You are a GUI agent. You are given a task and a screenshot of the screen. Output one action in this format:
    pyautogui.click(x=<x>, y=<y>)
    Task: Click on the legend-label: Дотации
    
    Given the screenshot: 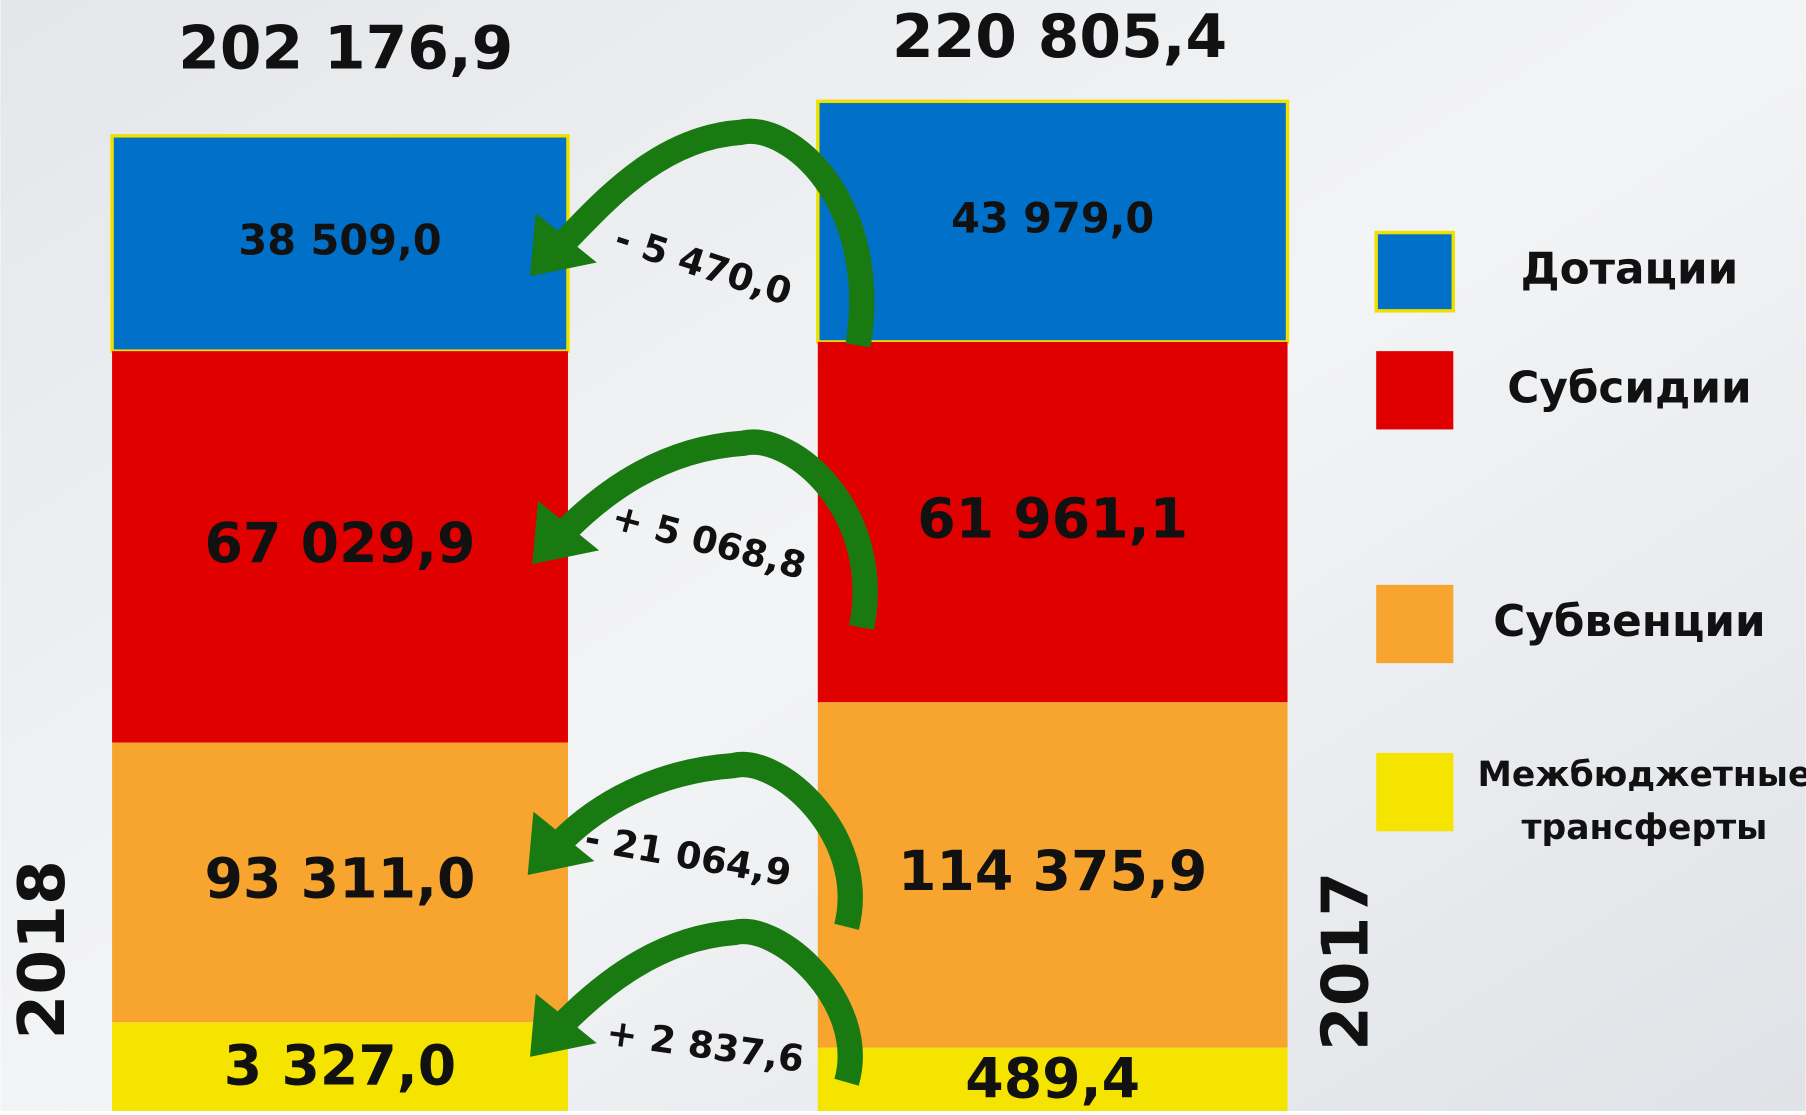 What is the action you would take?
    pyautogui.click(x=1630, y=269)
    